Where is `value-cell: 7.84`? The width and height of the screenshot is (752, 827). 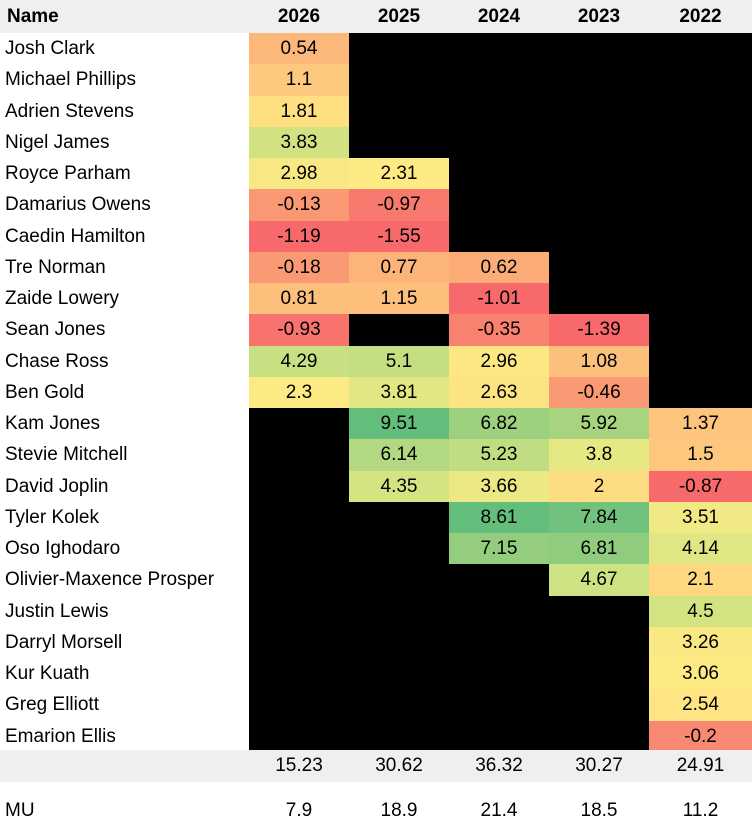
value-cell: 7.84 is located at coordinates (599, 517).